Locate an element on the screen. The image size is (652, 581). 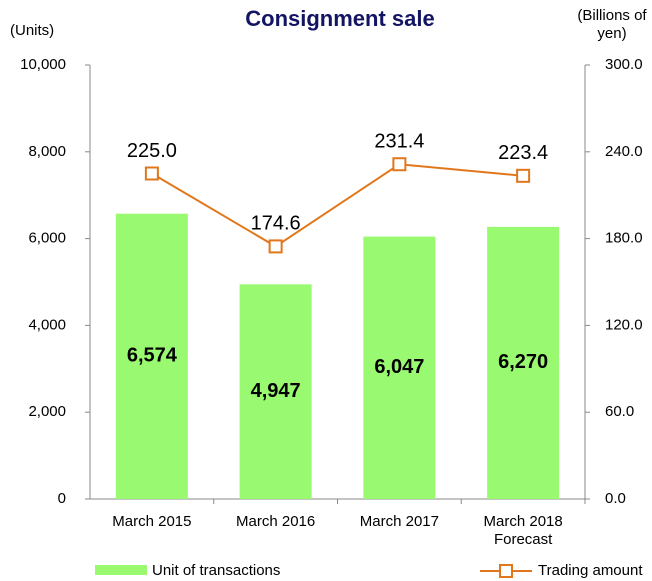
x-tick-label: March 2016 is located at coordinates (276, 521).